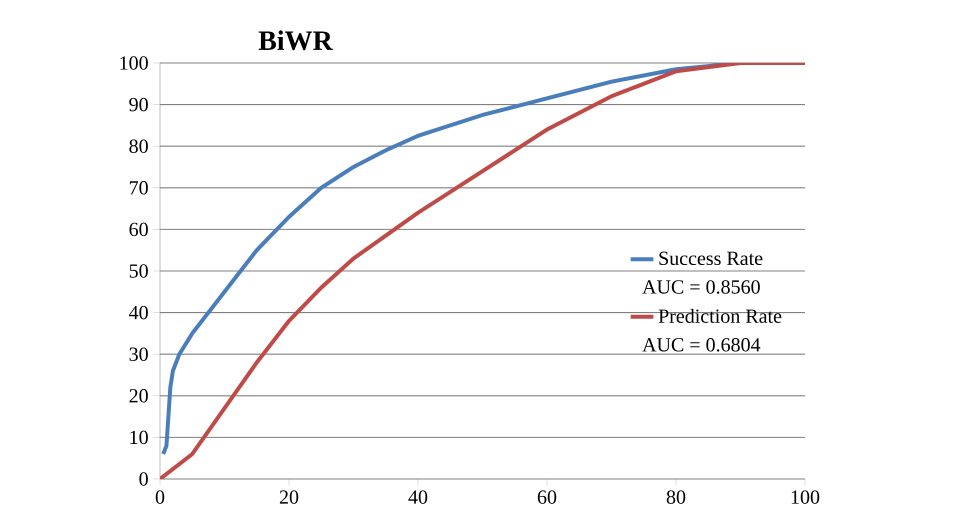 This screenshot has width=964, height=524. I want to click on y-tick-label: 50, so click(139, 271).